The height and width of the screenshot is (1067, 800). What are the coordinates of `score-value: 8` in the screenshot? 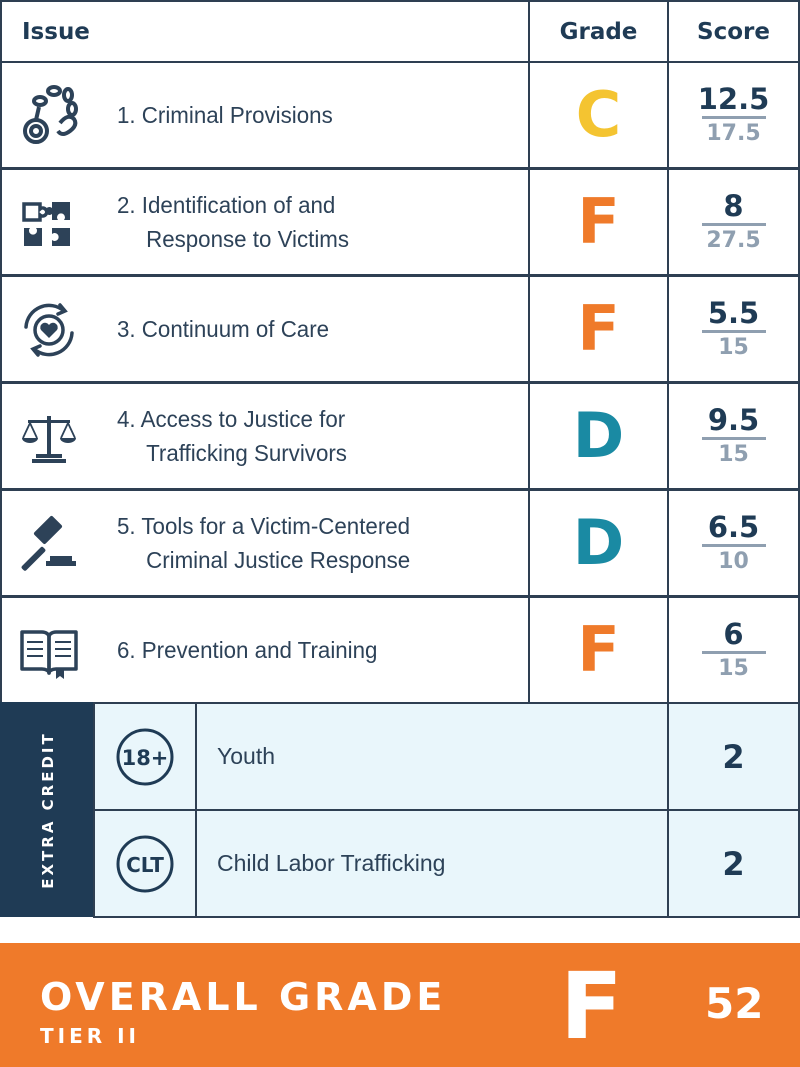 It's located at (733, 206).